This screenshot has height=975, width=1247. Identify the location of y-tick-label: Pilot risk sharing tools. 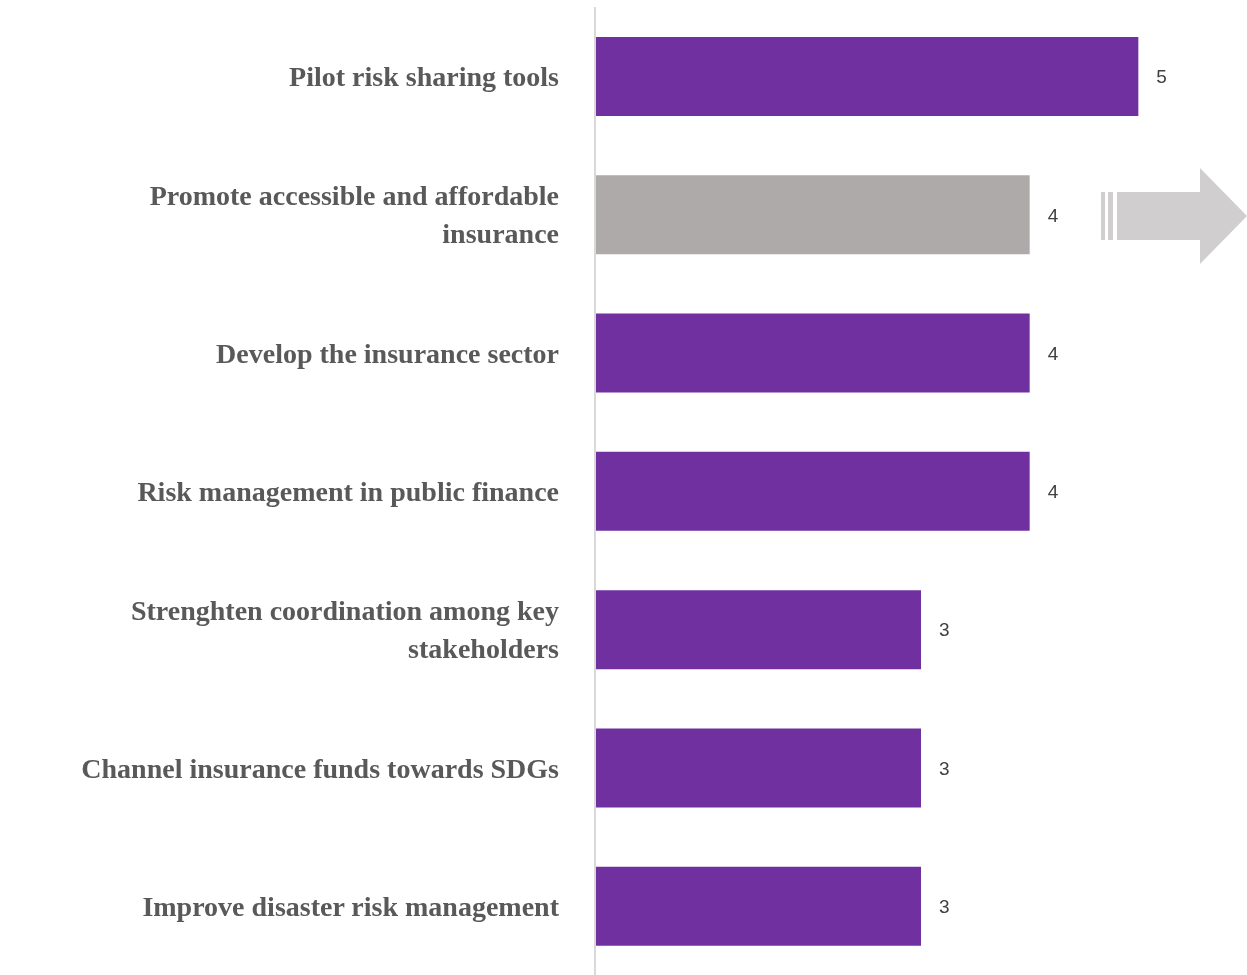
(424, 76).